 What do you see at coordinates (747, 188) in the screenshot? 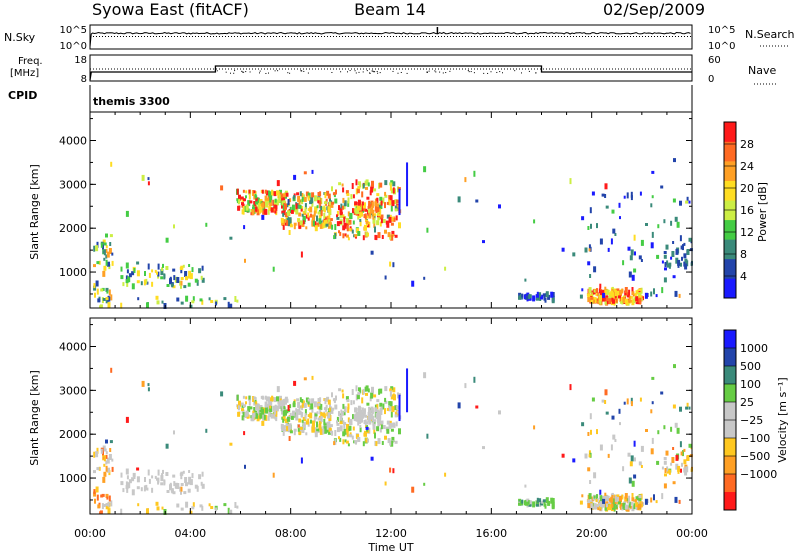
I see `power-colorbar-tick-label: 20` at bounding box center [747, 188].